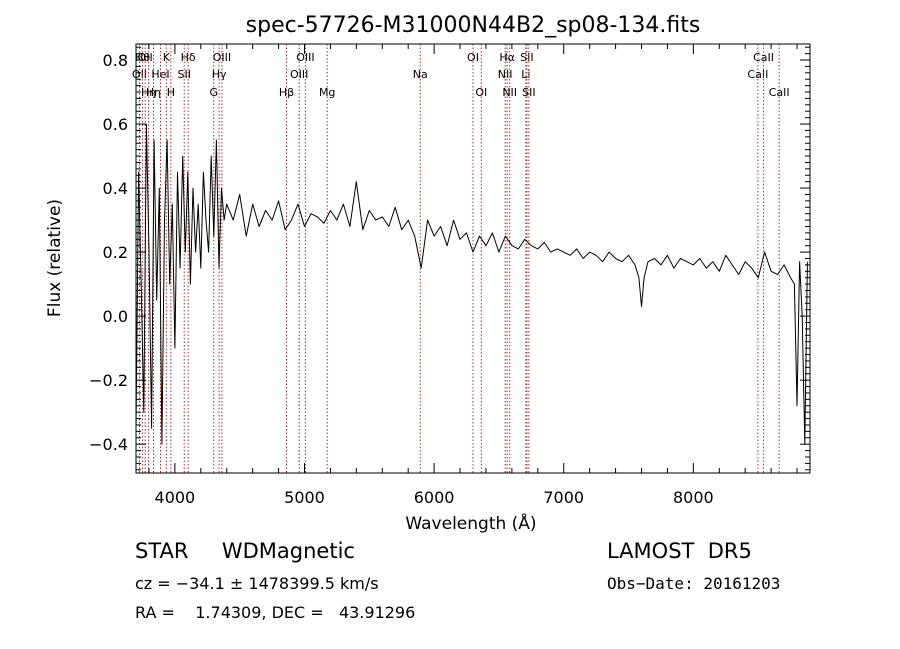  I want to click on line-marker-label: Hγ, so click(219, 74).